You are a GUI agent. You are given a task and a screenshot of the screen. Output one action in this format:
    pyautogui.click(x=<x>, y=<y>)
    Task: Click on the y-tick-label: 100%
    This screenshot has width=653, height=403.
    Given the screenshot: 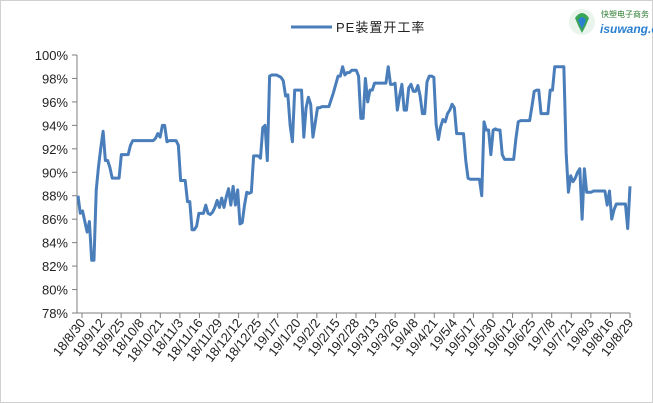 What is the action you would take?
    pyautogui.click(x=52, y=55)
    